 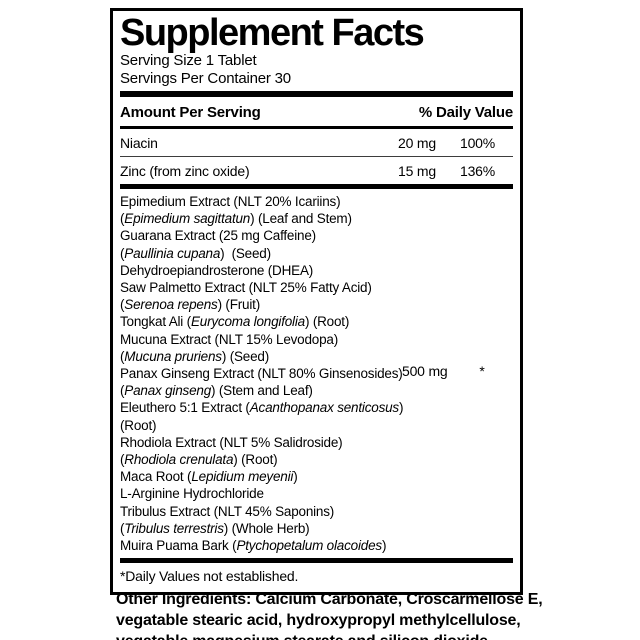 What do you see at coordinates (478, 171) in the screenshot?
I see `nutrient-daily-value: 136%` at bounding box center [478, 171].